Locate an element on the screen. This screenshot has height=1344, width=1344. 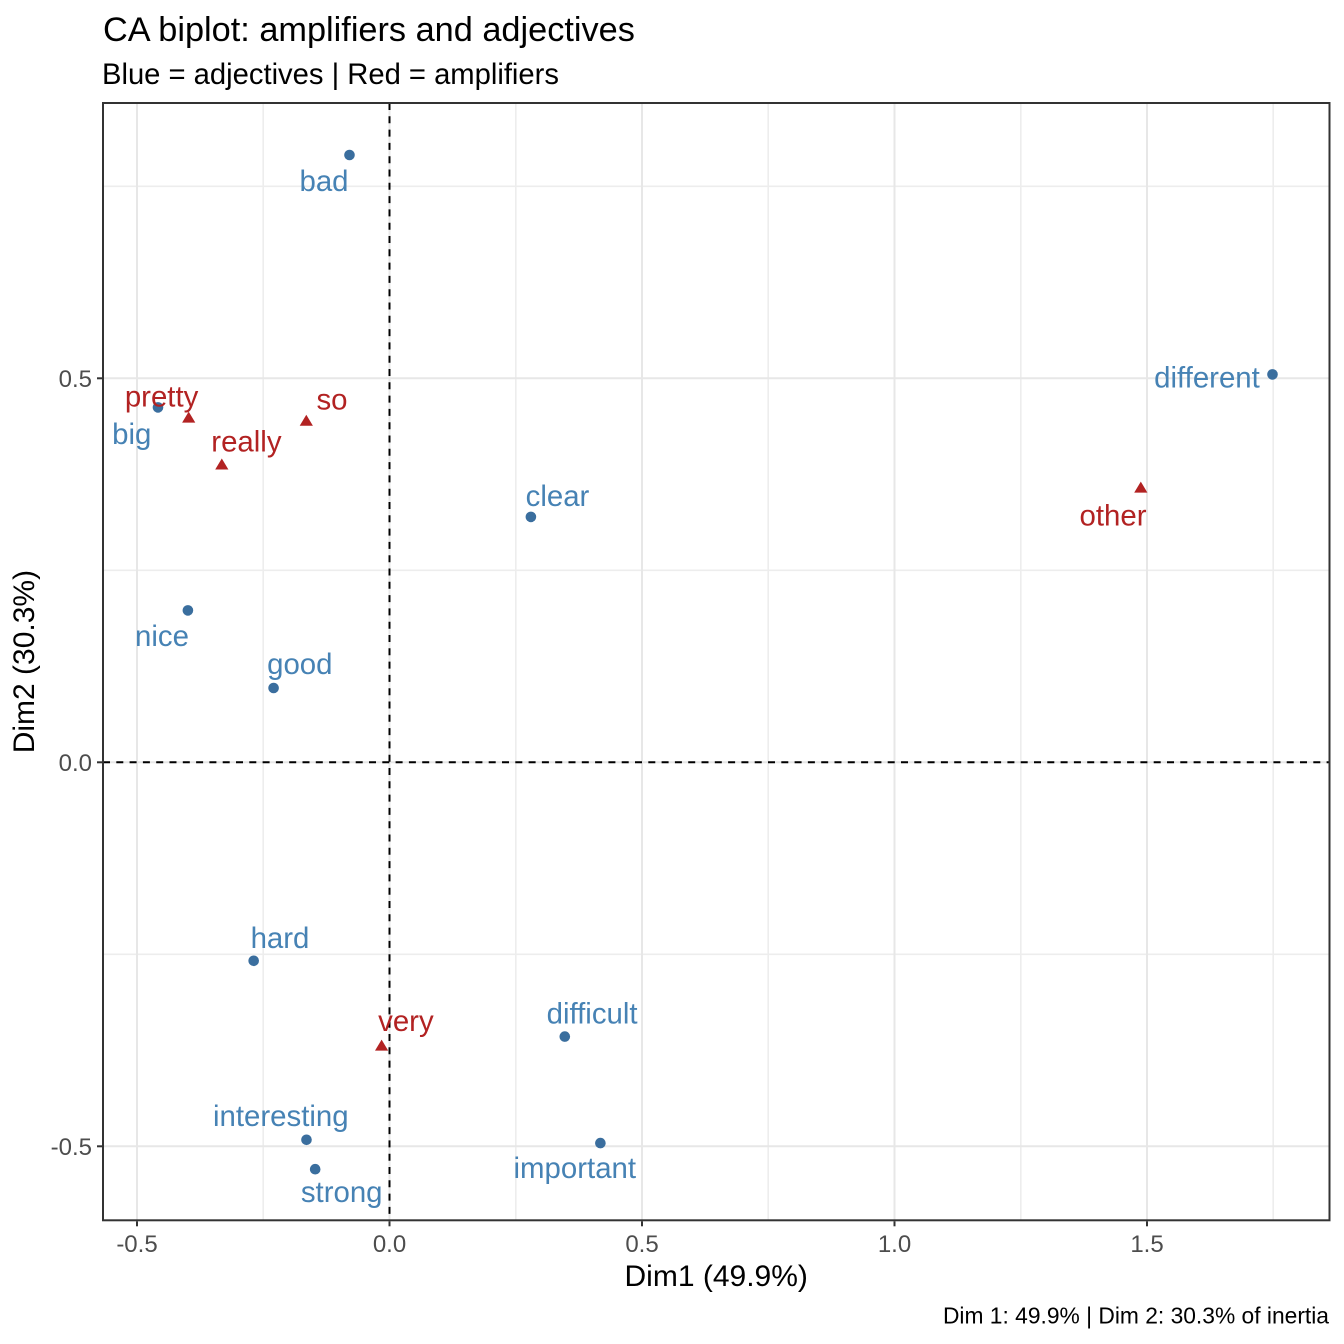
svg-text: Dim1 (49.9%) is located at coordinates (716, 1276).